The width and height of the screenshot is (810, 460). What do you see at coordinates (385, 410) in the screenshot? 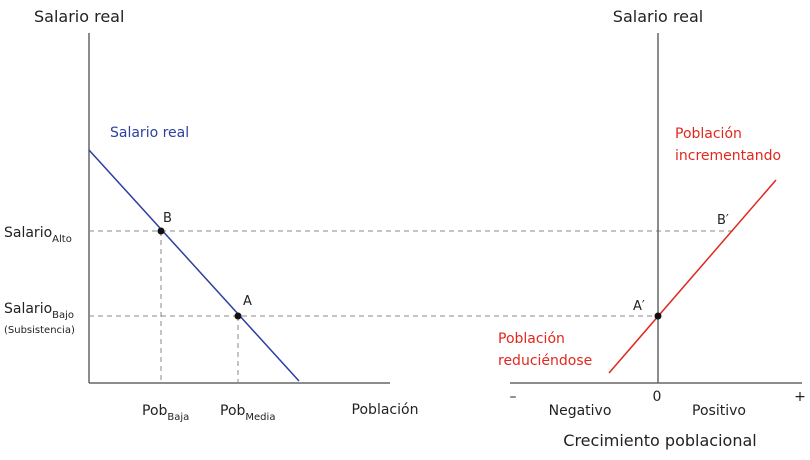
I see `left-x-axis-title: Población` at bounding box center [385, 410].